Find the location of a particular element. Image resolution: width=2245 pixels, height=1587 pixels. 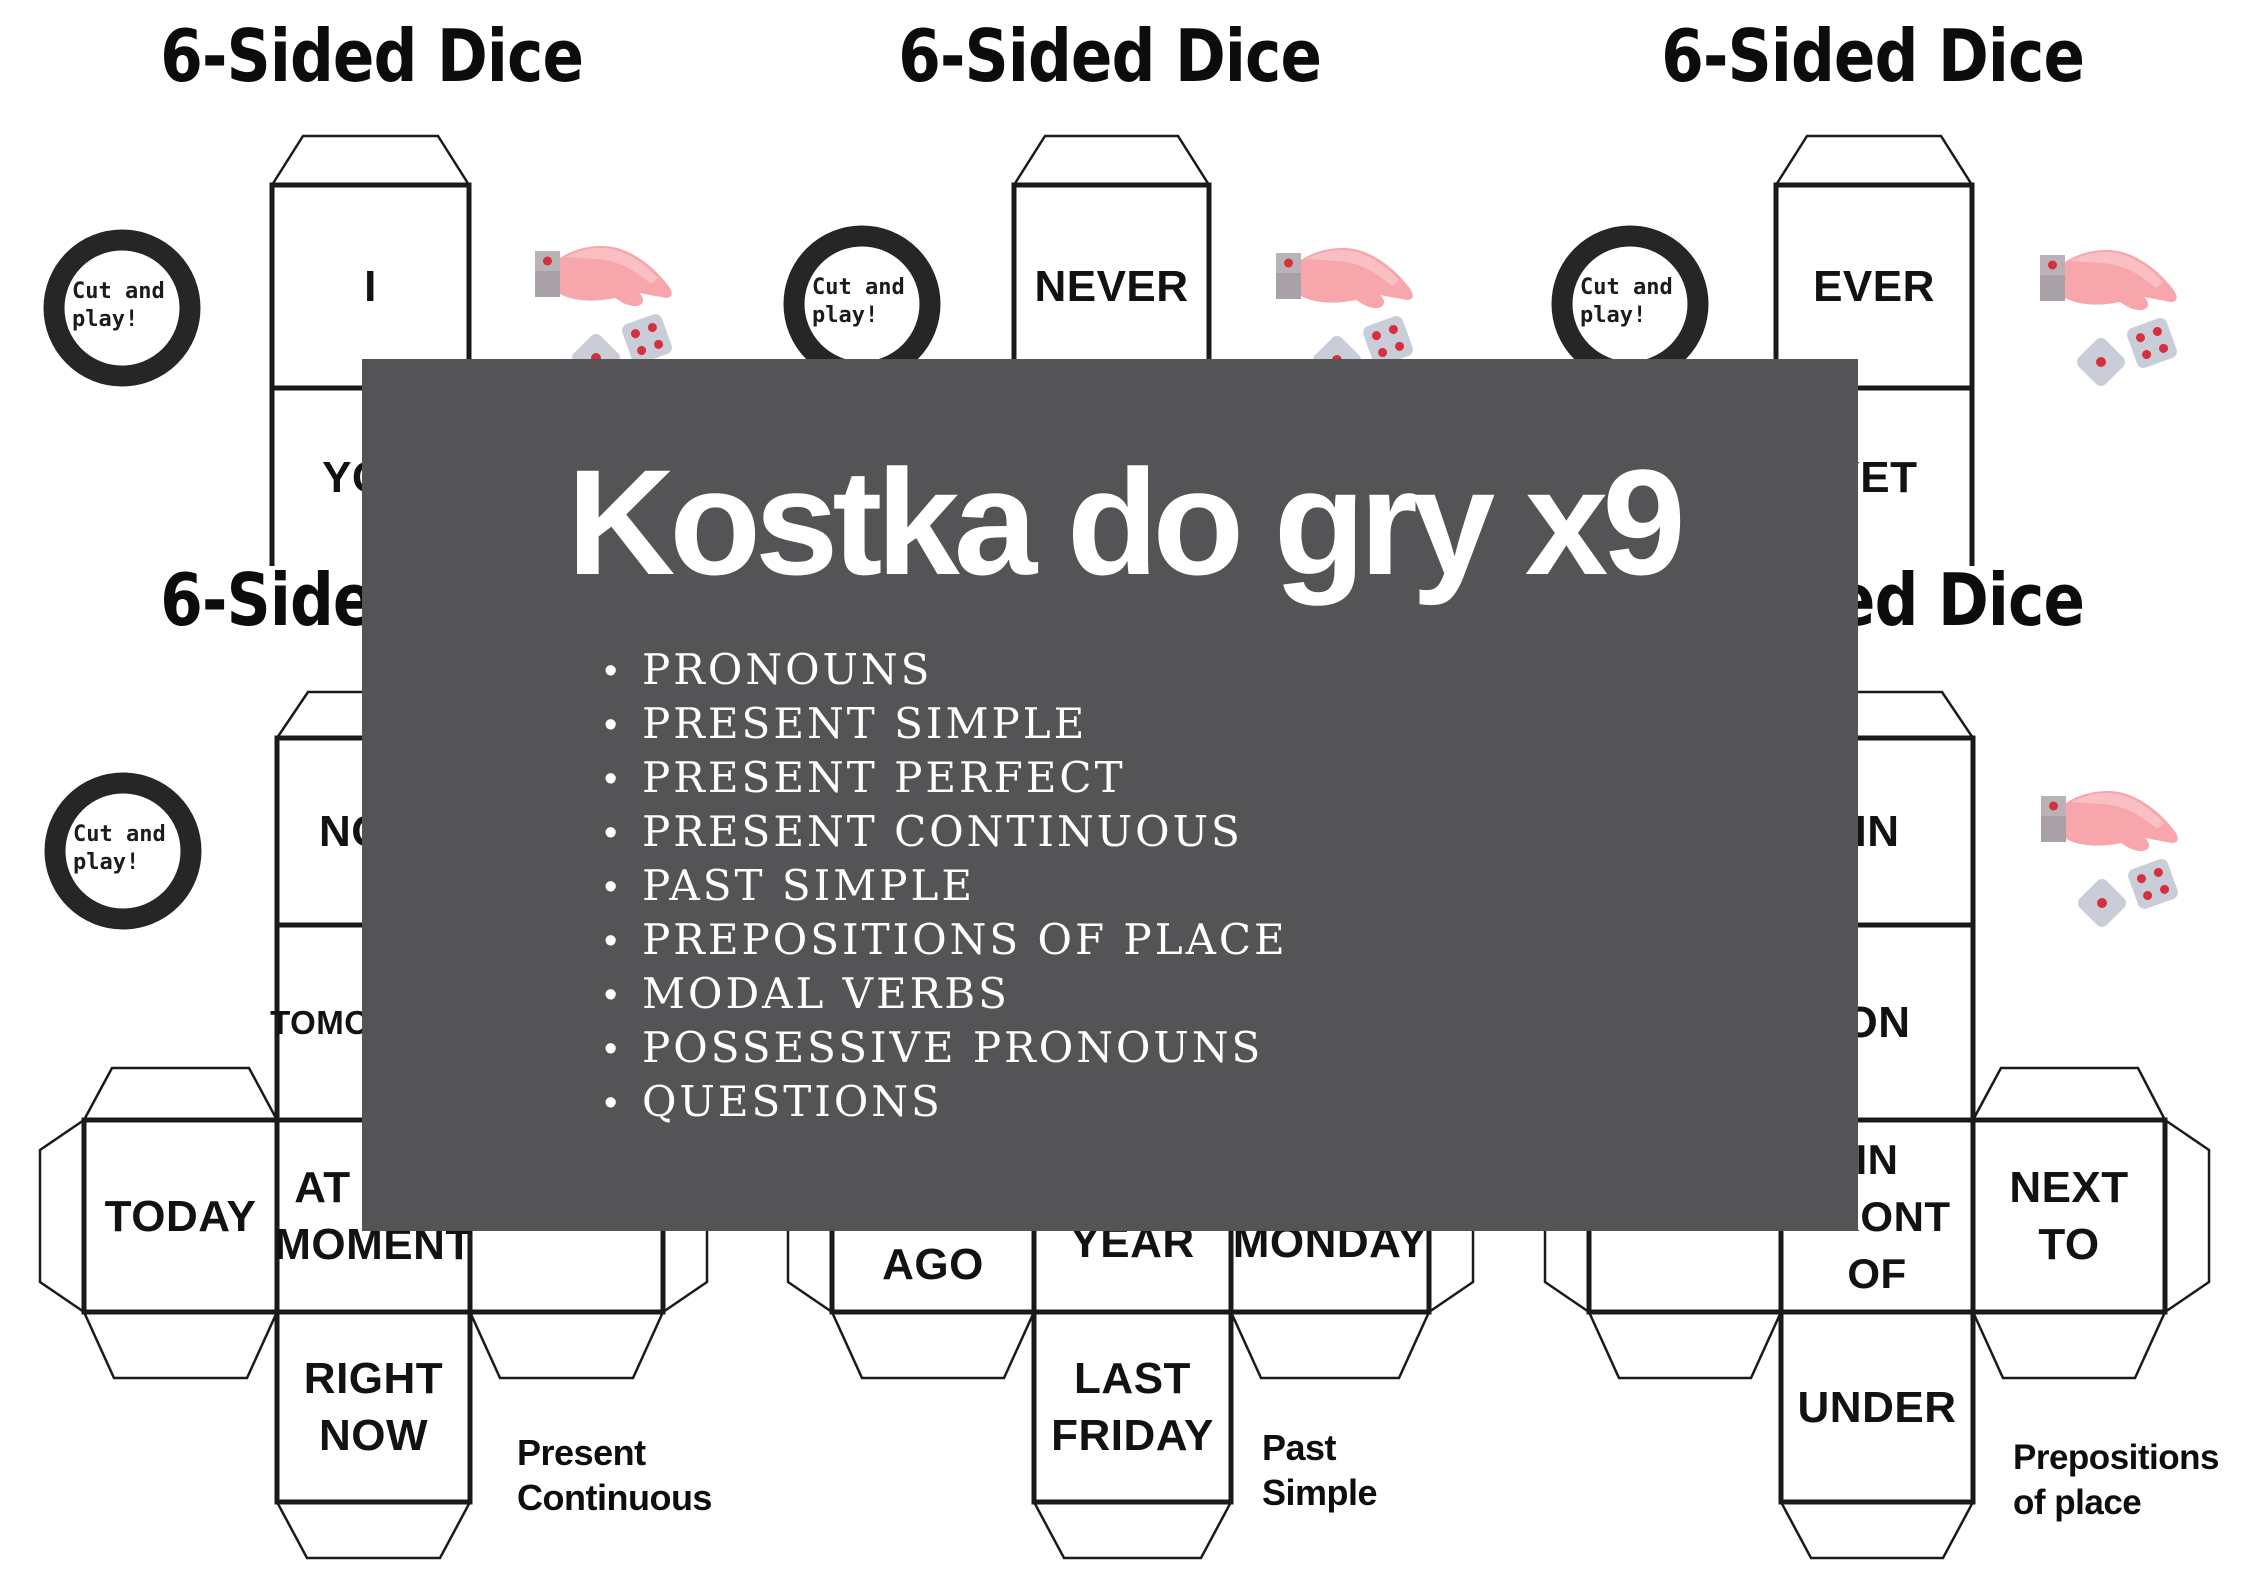

die-face-under: UNDER is located at coordinates (1877, 1407).